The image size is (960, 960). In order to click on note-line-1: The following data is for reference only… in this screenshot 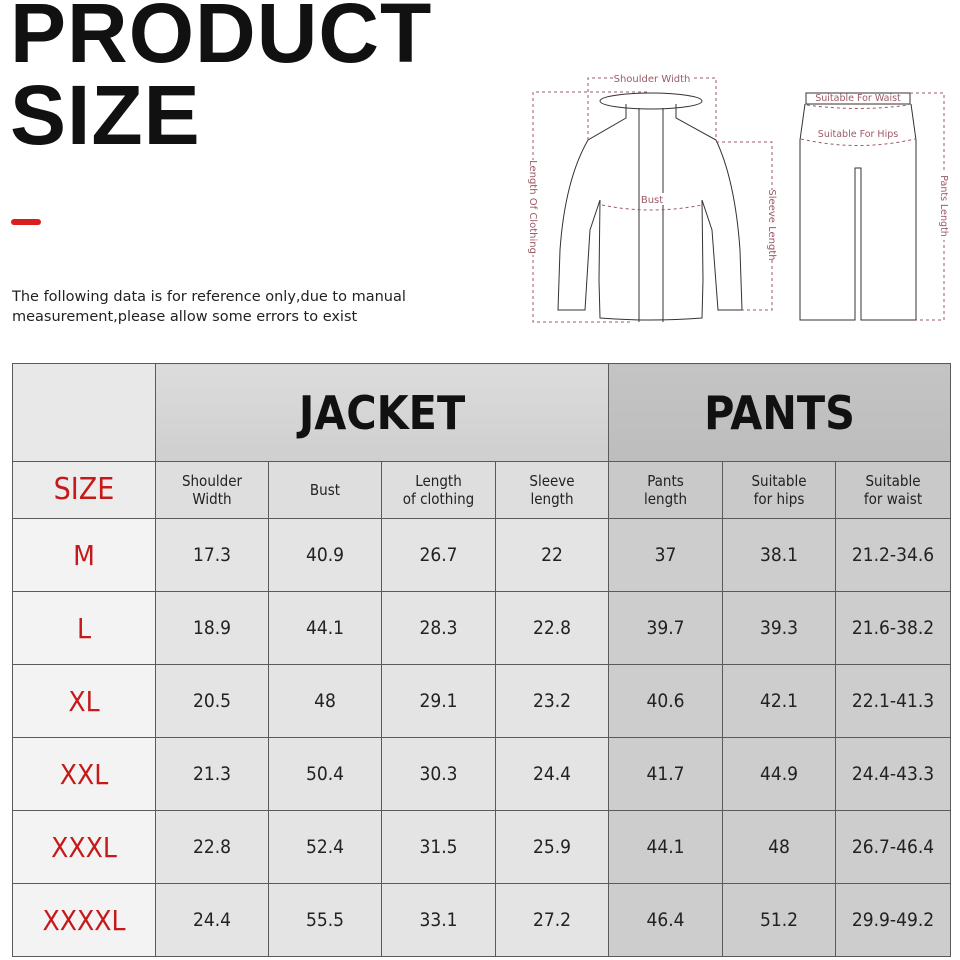, I will do `click(209, 297)`.